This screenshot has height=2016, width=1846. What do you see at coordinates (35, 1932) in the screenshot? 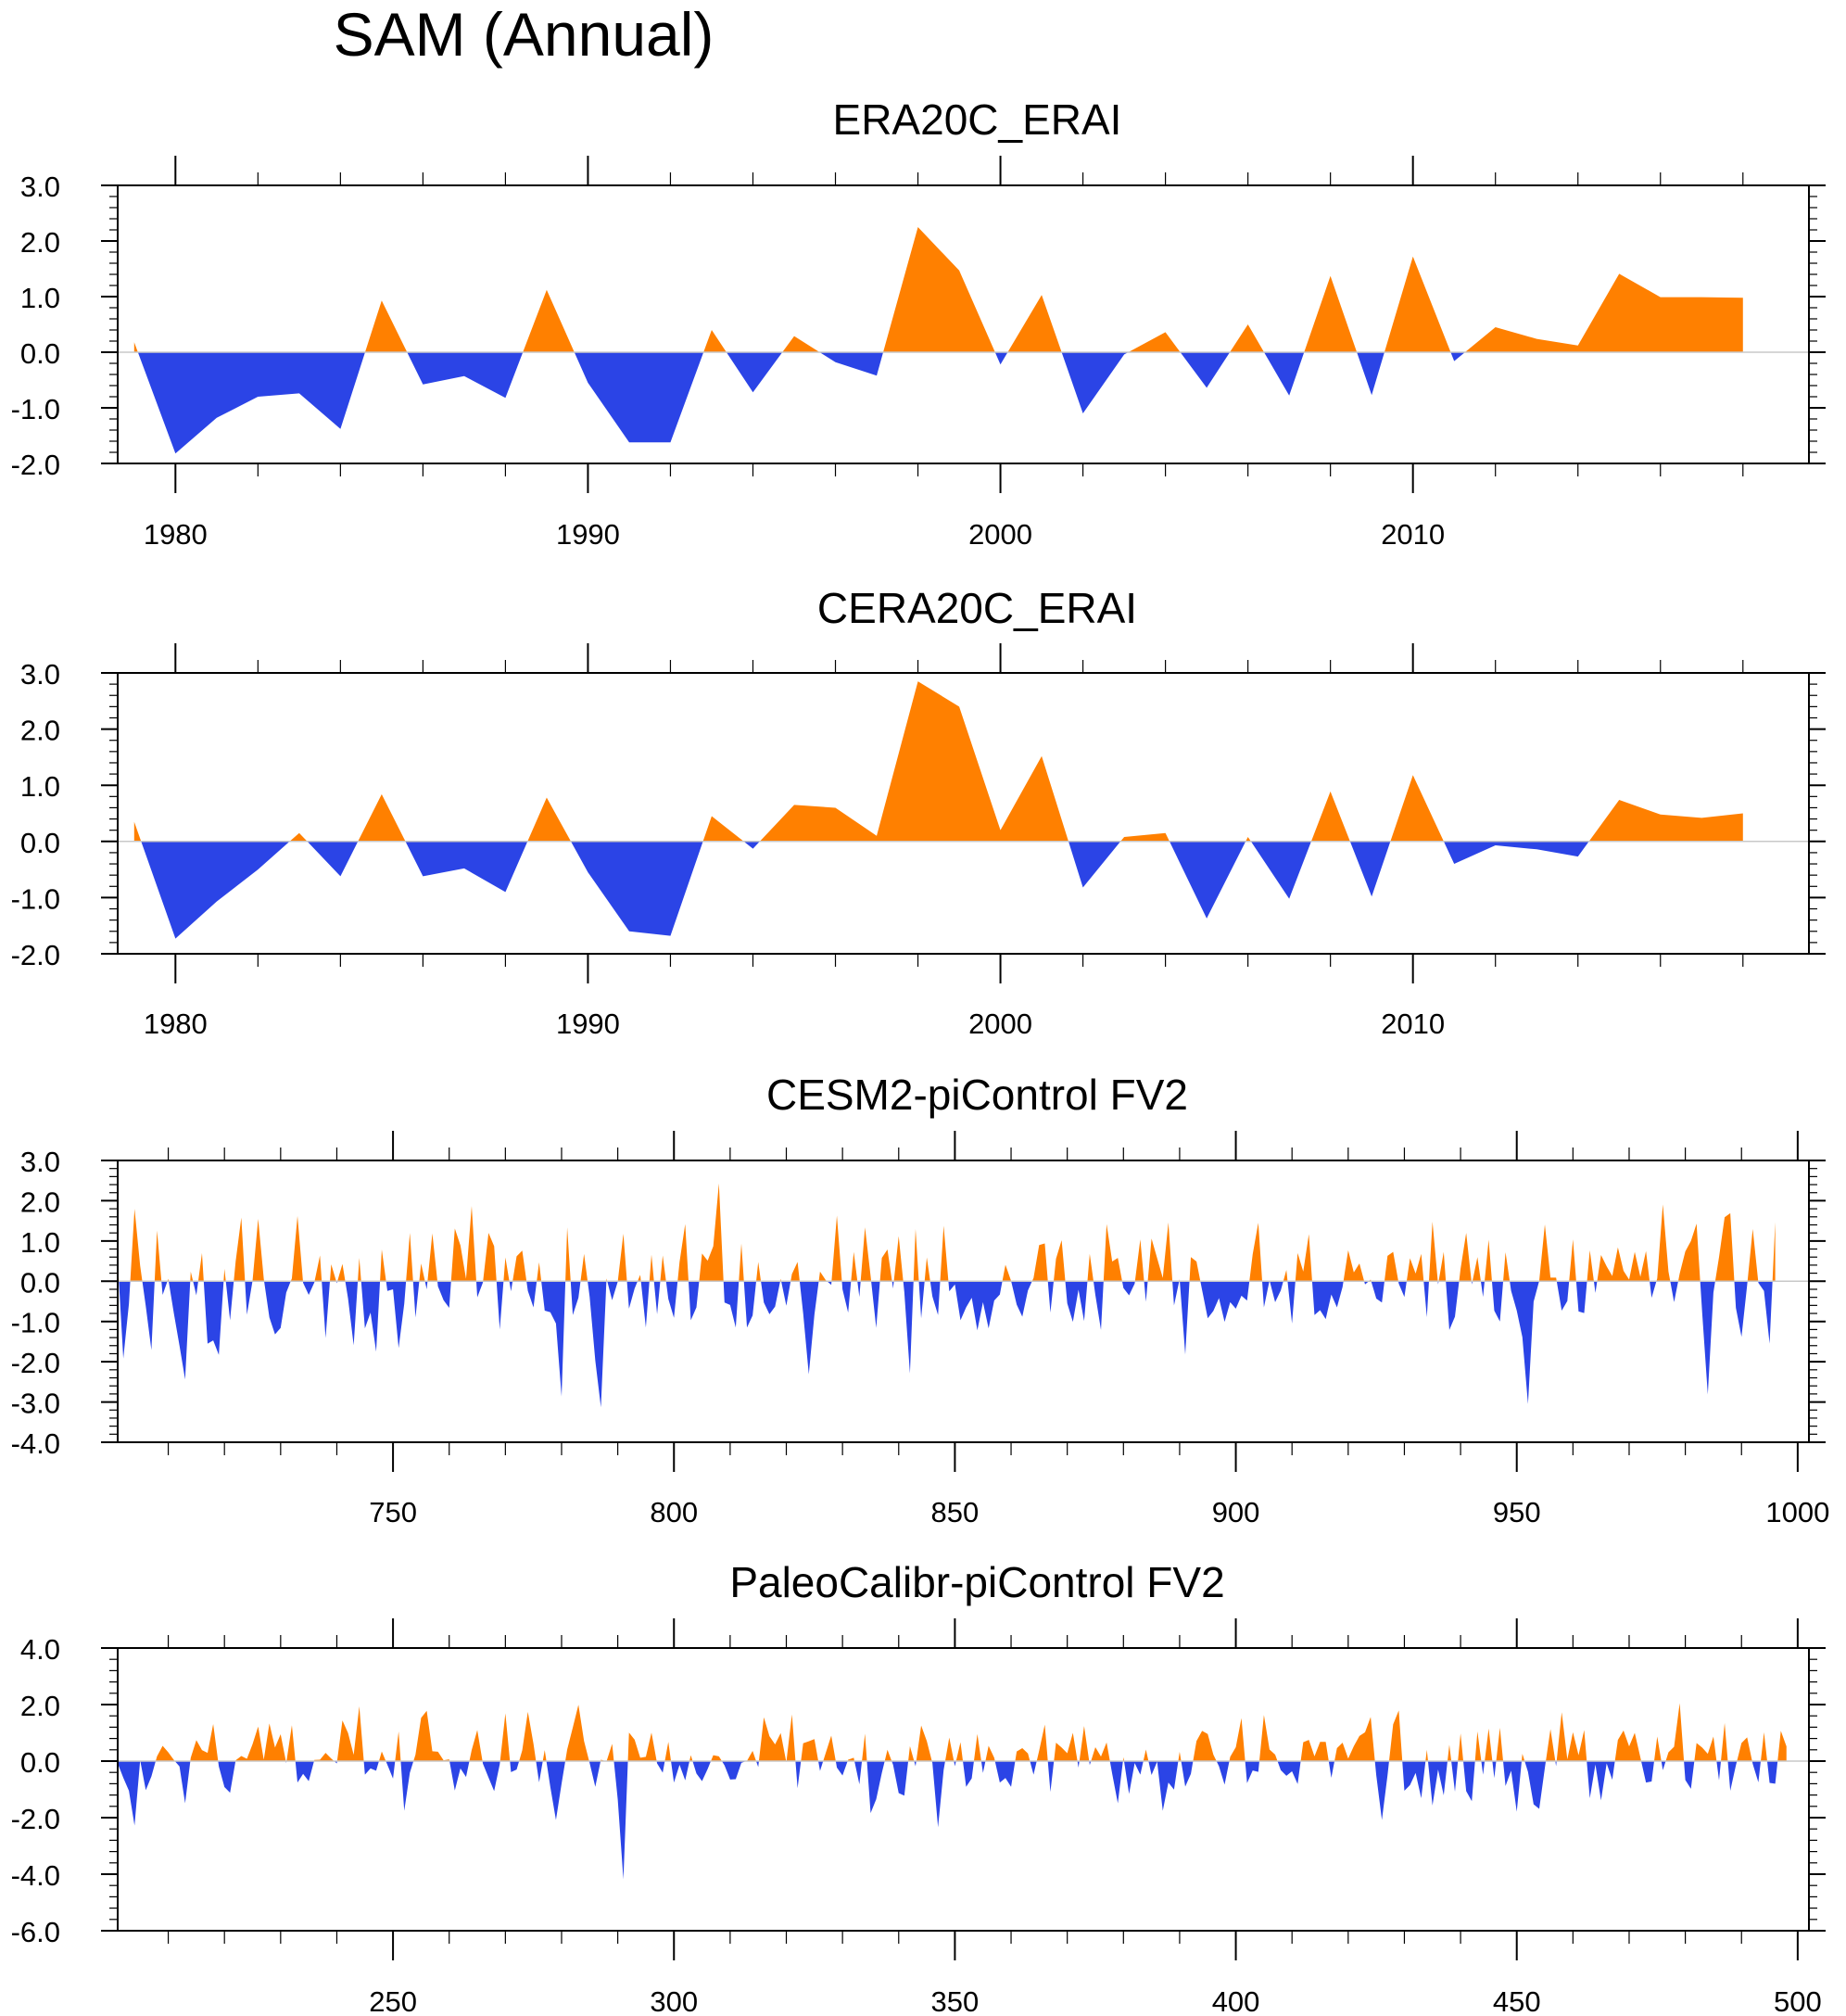
I see `y-tick-label: -6.0` at bounding box center [35, 1932].